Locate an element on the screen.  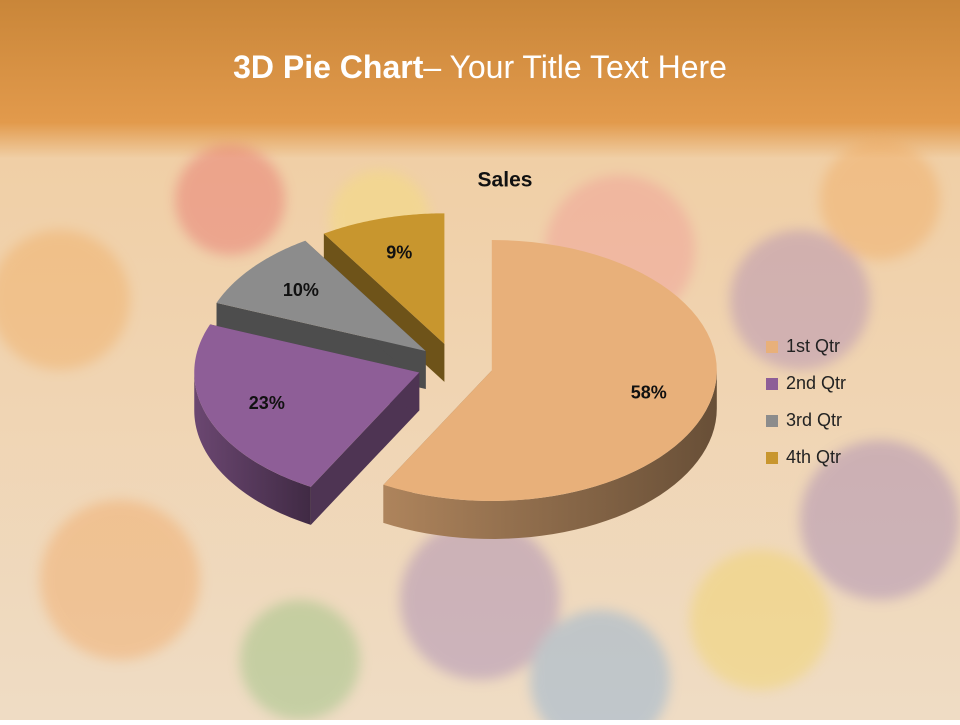
data-label: 23% is located at coordinates (267, 403).